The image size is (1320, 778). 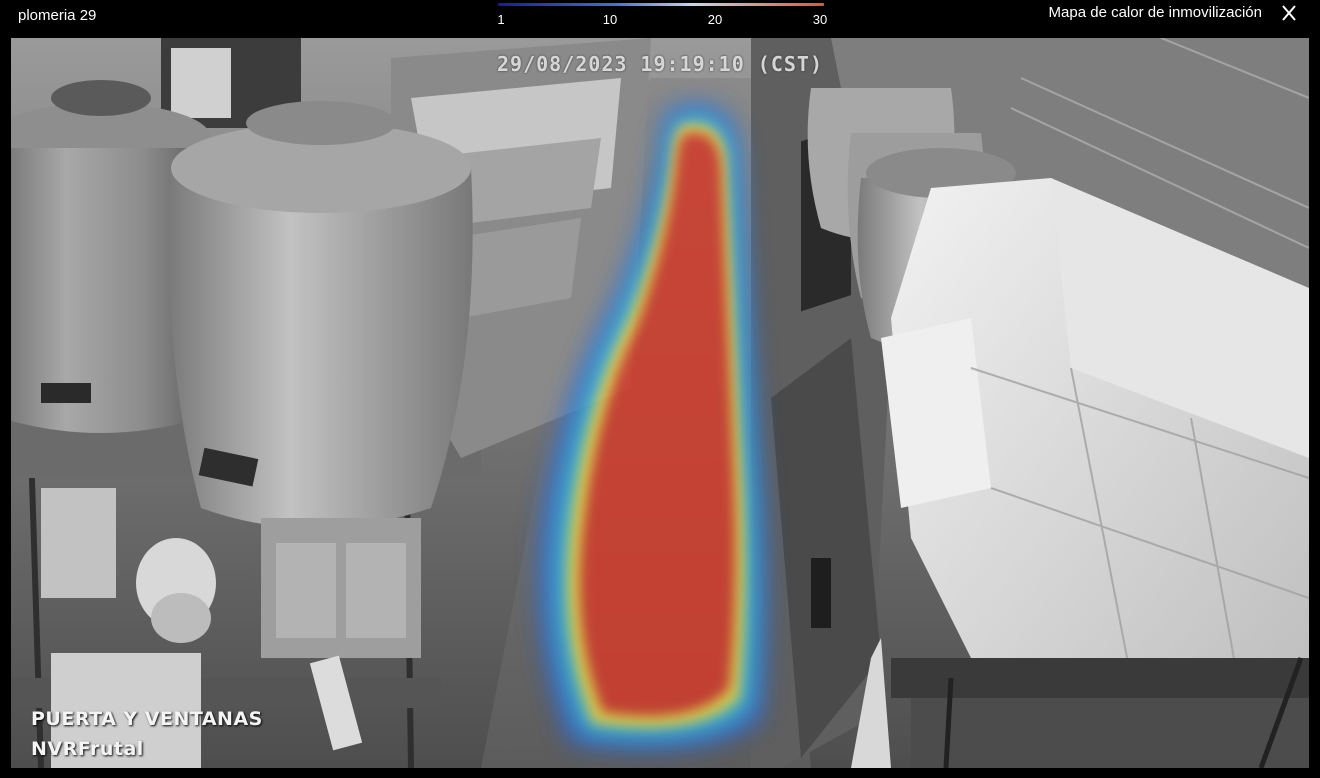 I want to click on legend-tick-20: 20, so click(x=715, y=19).